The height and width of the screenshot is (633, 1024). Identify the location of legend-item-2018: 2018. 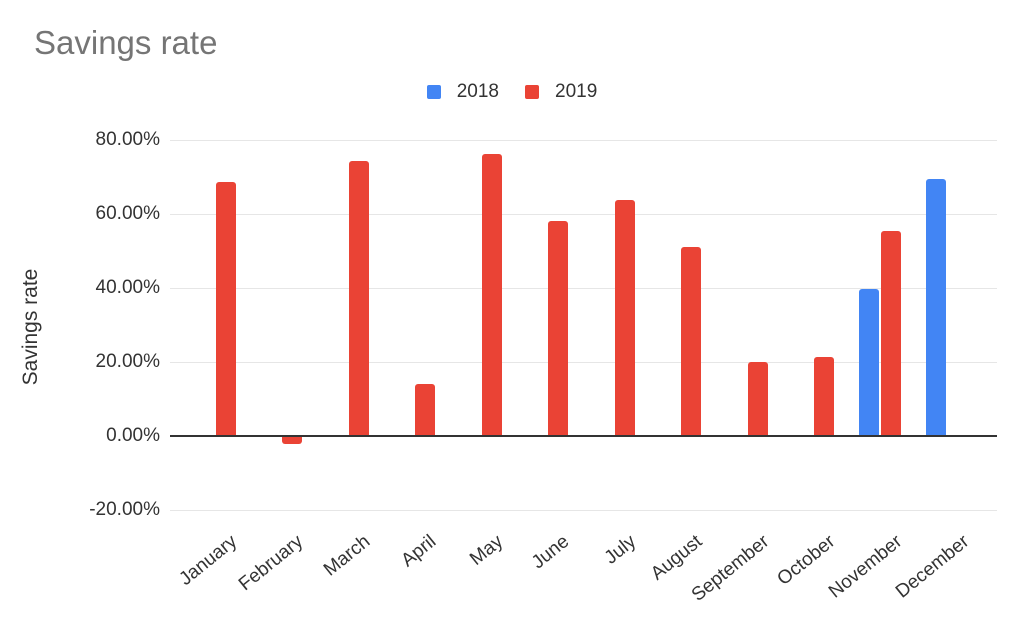
(462, 92).